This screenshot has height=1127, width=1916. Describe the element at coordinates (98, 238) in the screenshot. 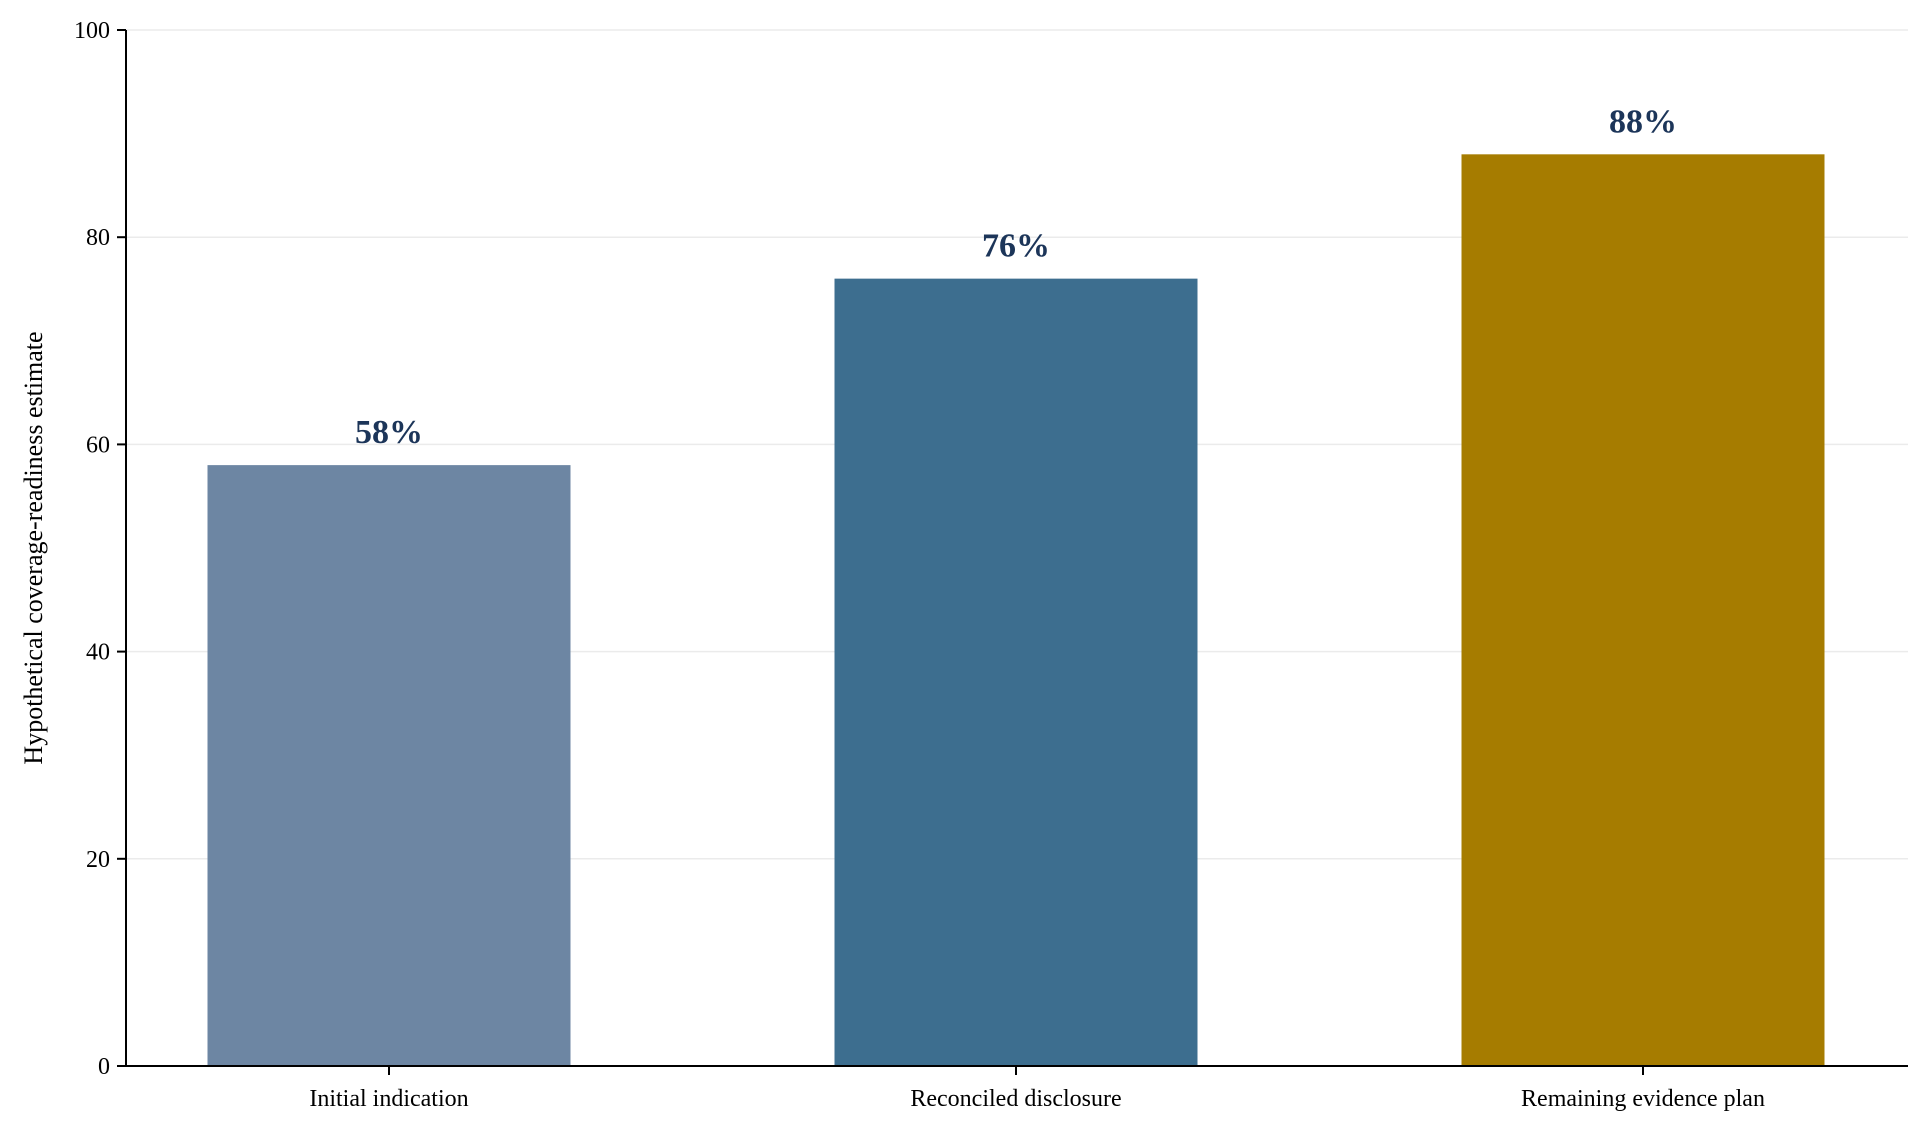

I see `y-tick-label: 80` at that location.